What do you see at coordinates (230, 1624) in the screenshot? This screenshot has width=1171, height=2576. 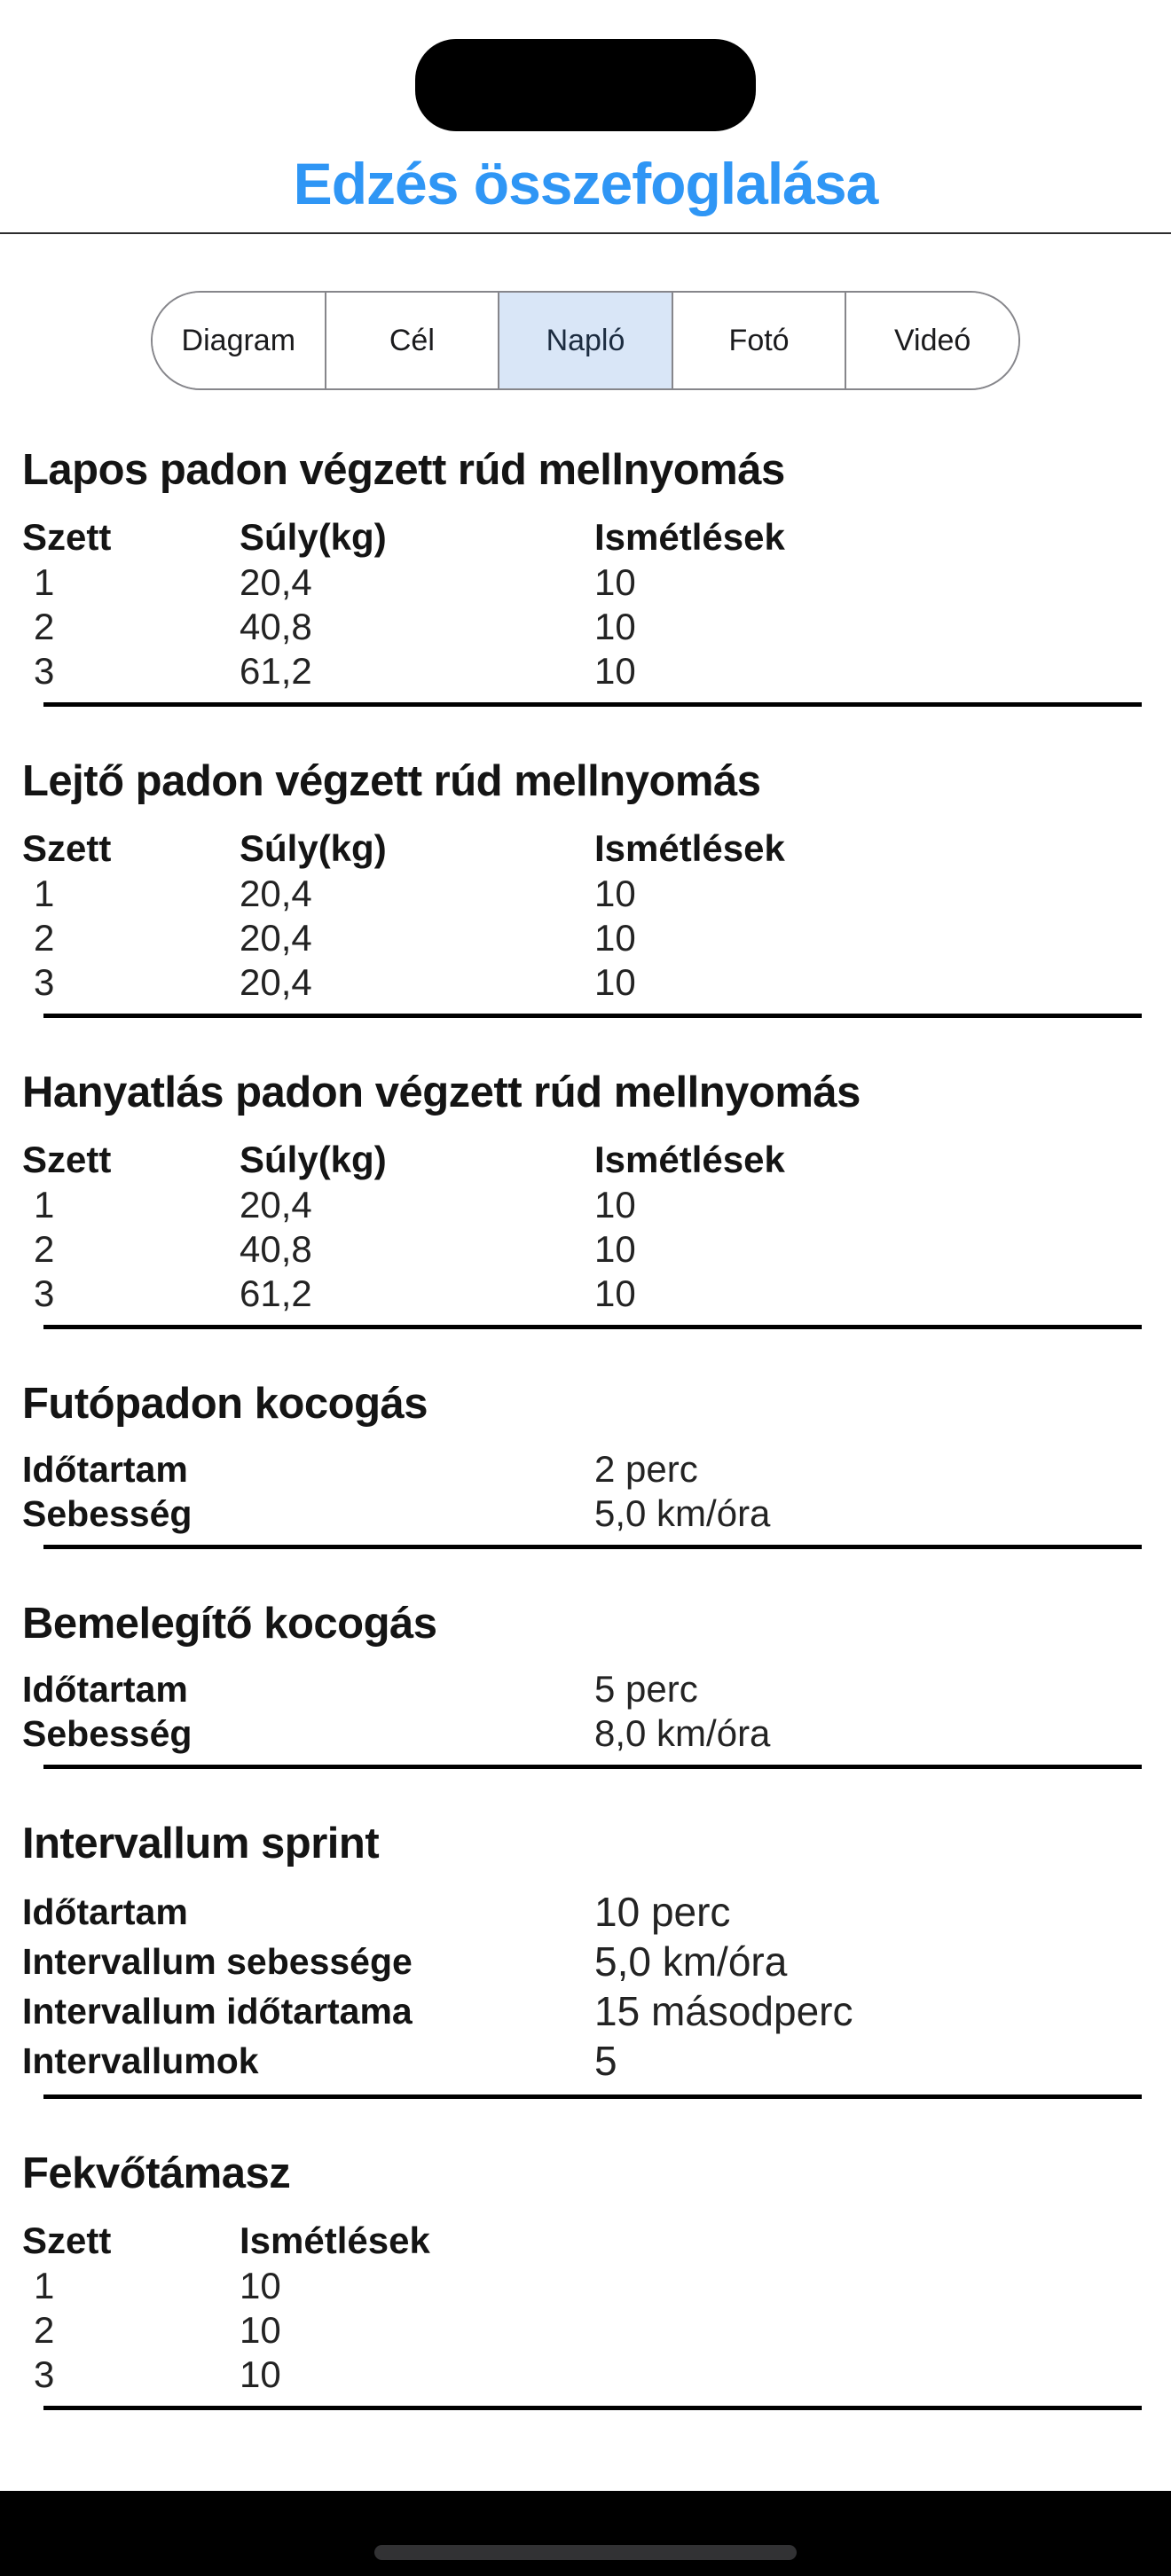 I see `exercise-title: Bemelegítő kocogás` at bounding box center [230, 1624].